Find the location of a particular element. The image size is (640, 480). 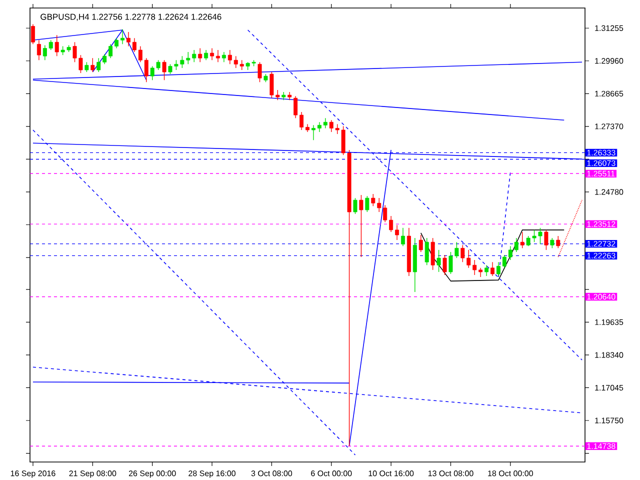

x-tick-label: 18 Oct 00:00 is located at coordinates (510, 473).